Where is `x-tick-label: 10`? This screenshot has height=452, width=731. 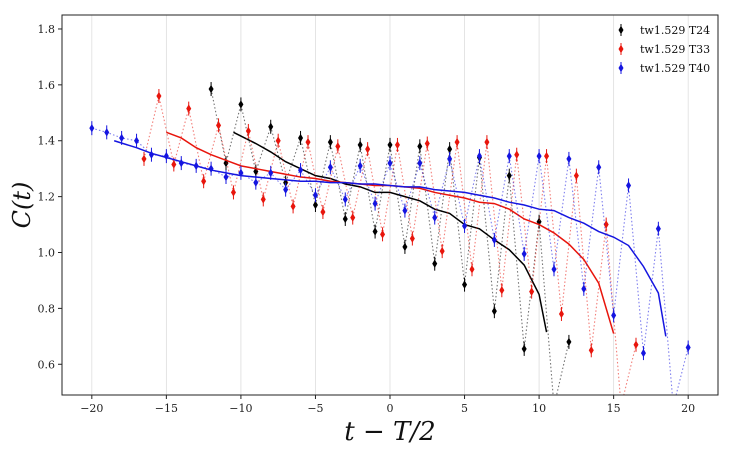 x-tick-label: 10 is located at coordinates (539, 408).